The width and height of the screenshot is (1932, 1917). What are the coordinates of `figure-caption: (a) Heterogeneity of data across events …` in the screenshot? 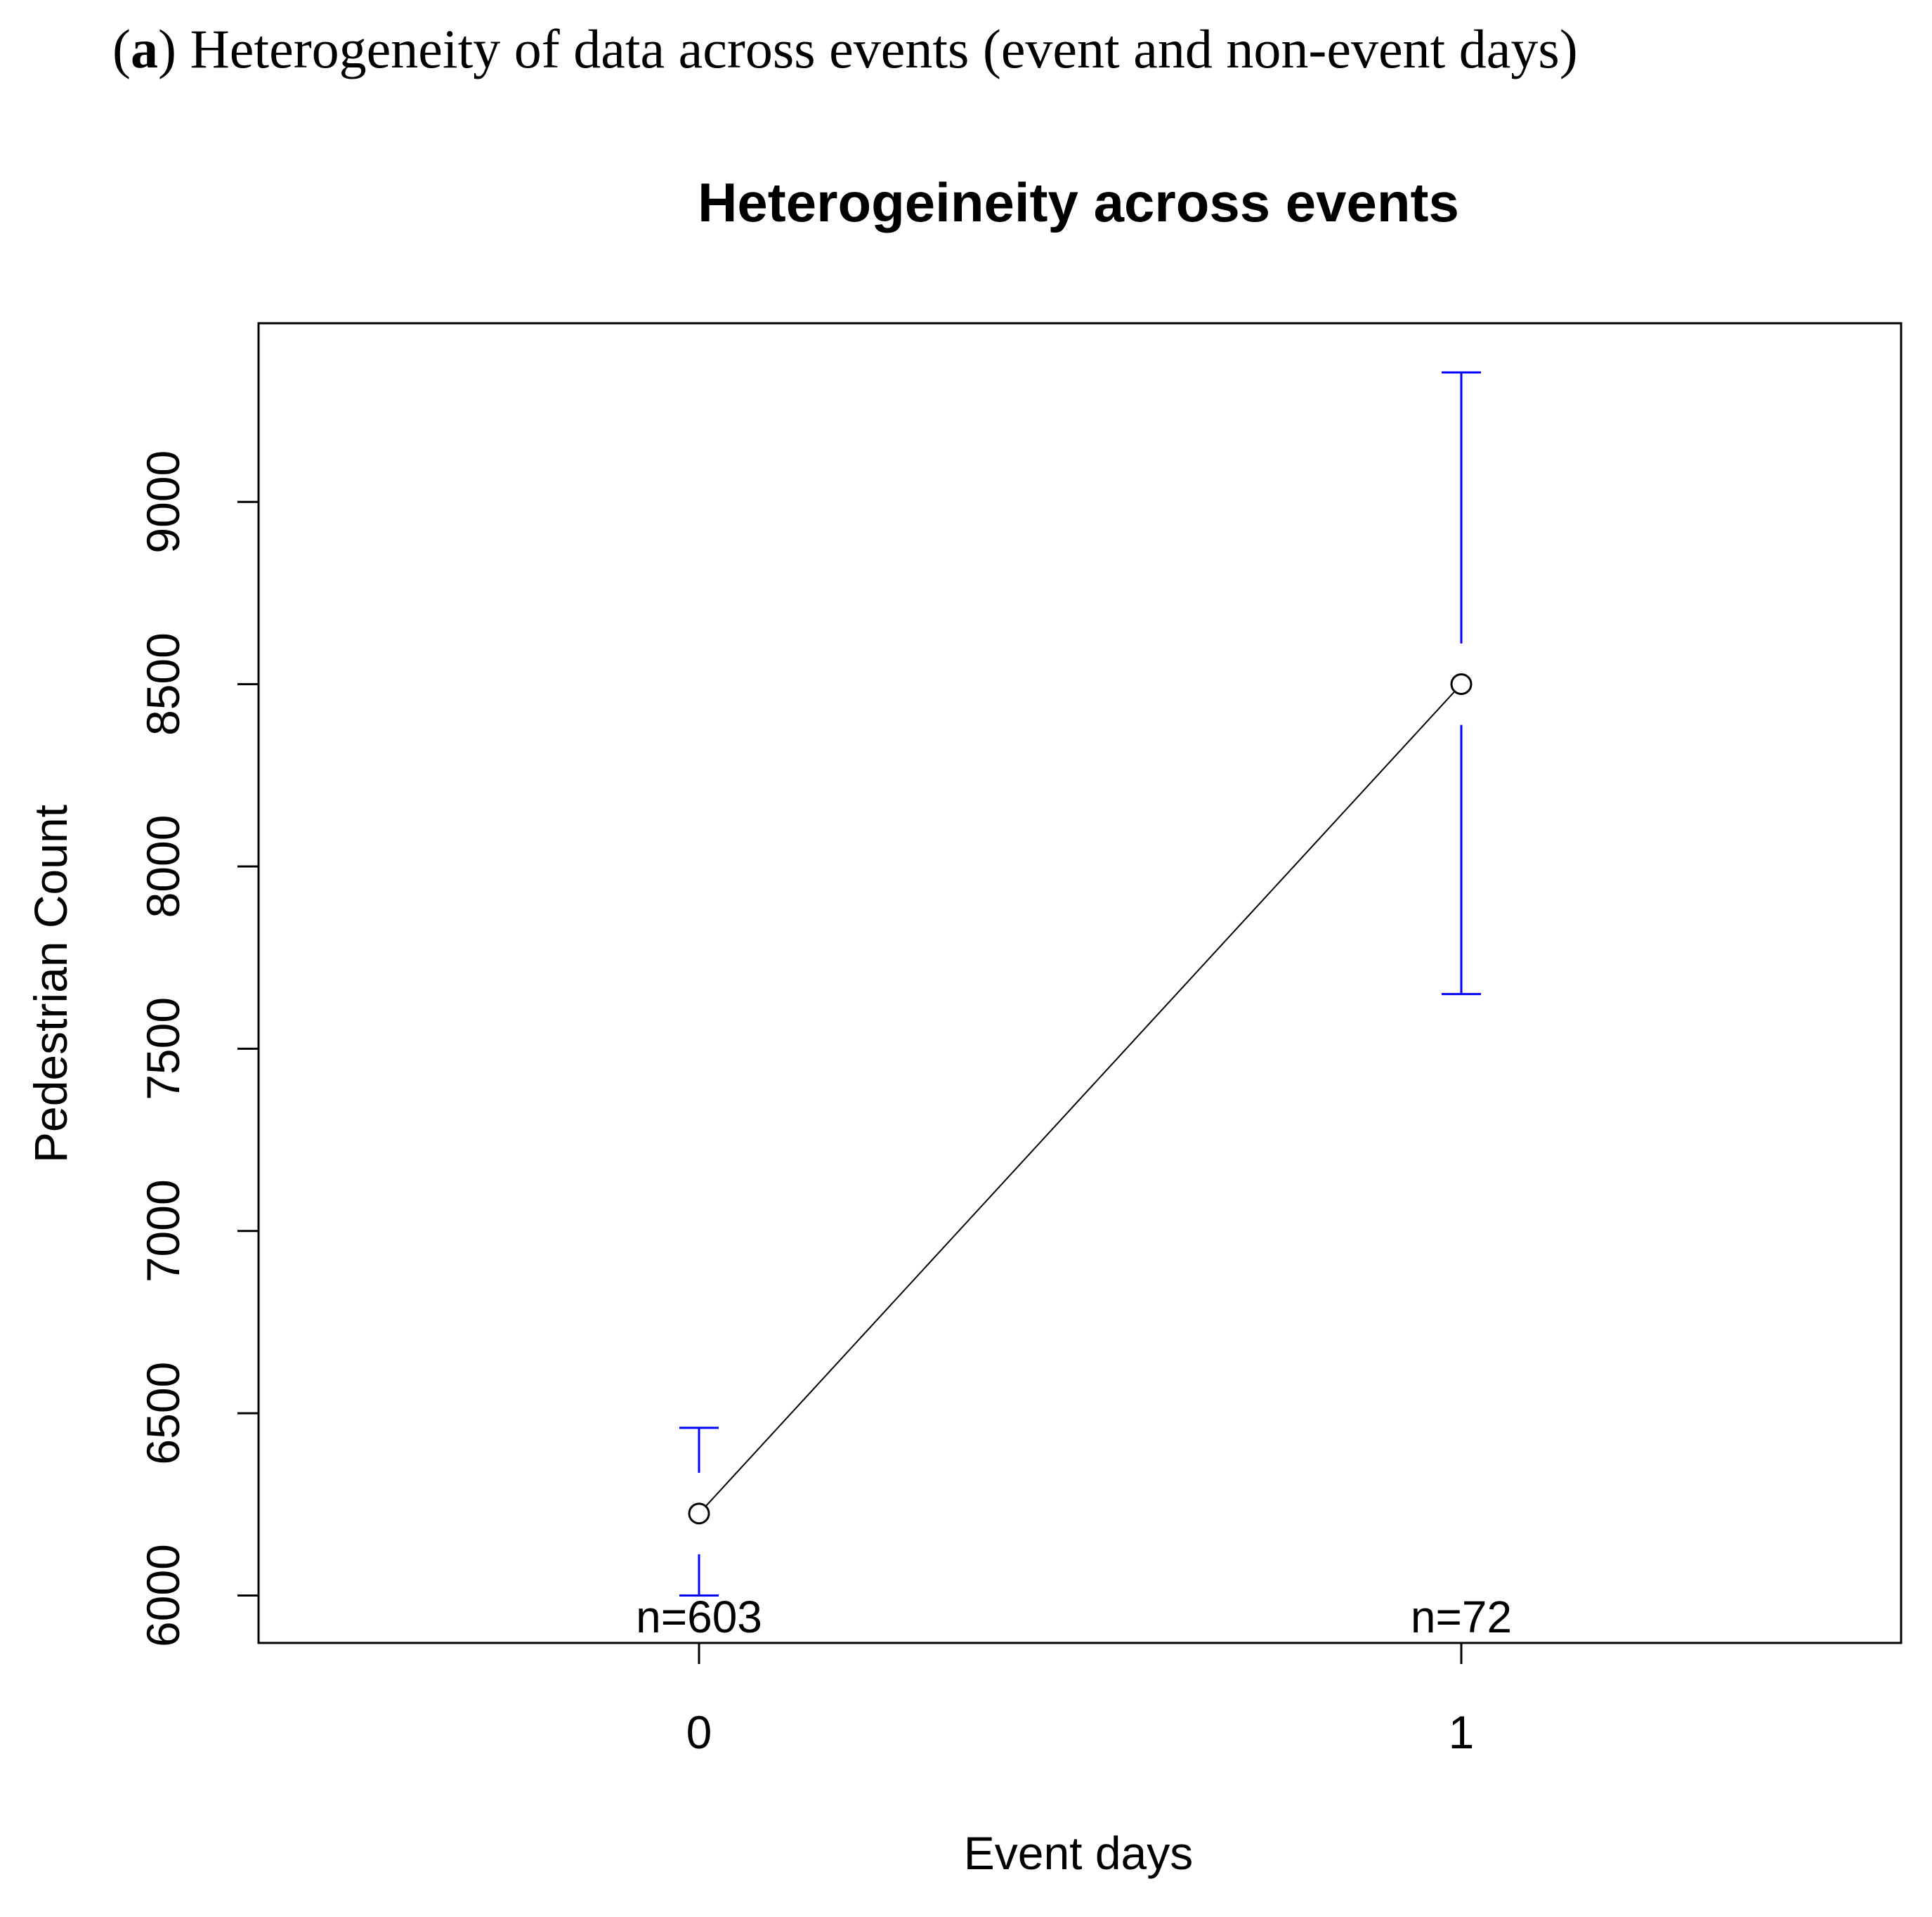 It's located at (845, 48).